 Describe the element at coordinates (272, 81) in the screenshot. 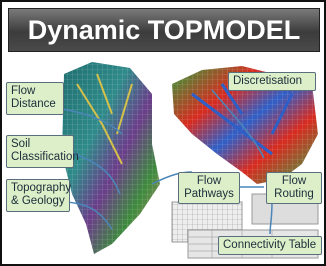

I see `node: Discretisation` at that location.